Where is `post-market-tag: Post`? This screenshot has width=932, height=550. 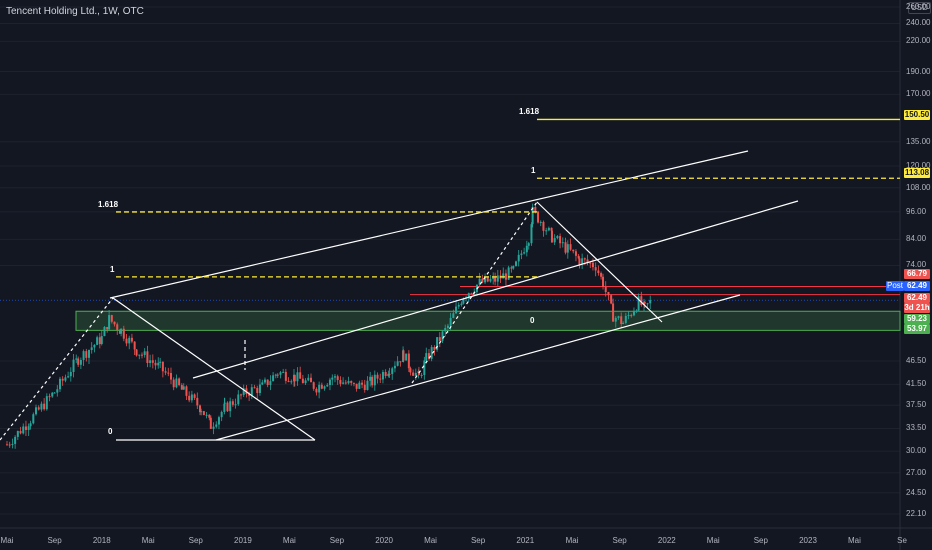 post-market-tag: Post is located at coordinates (895, 286).